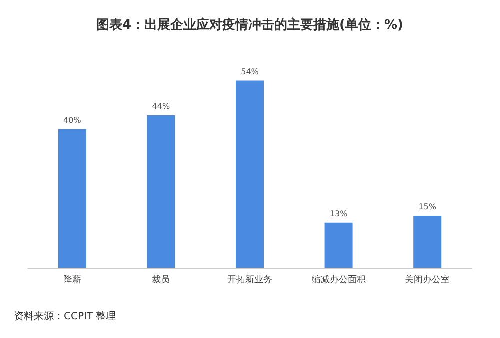 Image resolution: width=500 pixels, height=338 pixels. Describe the element at coordinates (339, 280) in the screenshot. I see `x-tick-label: 缩减办公面积` at that location.